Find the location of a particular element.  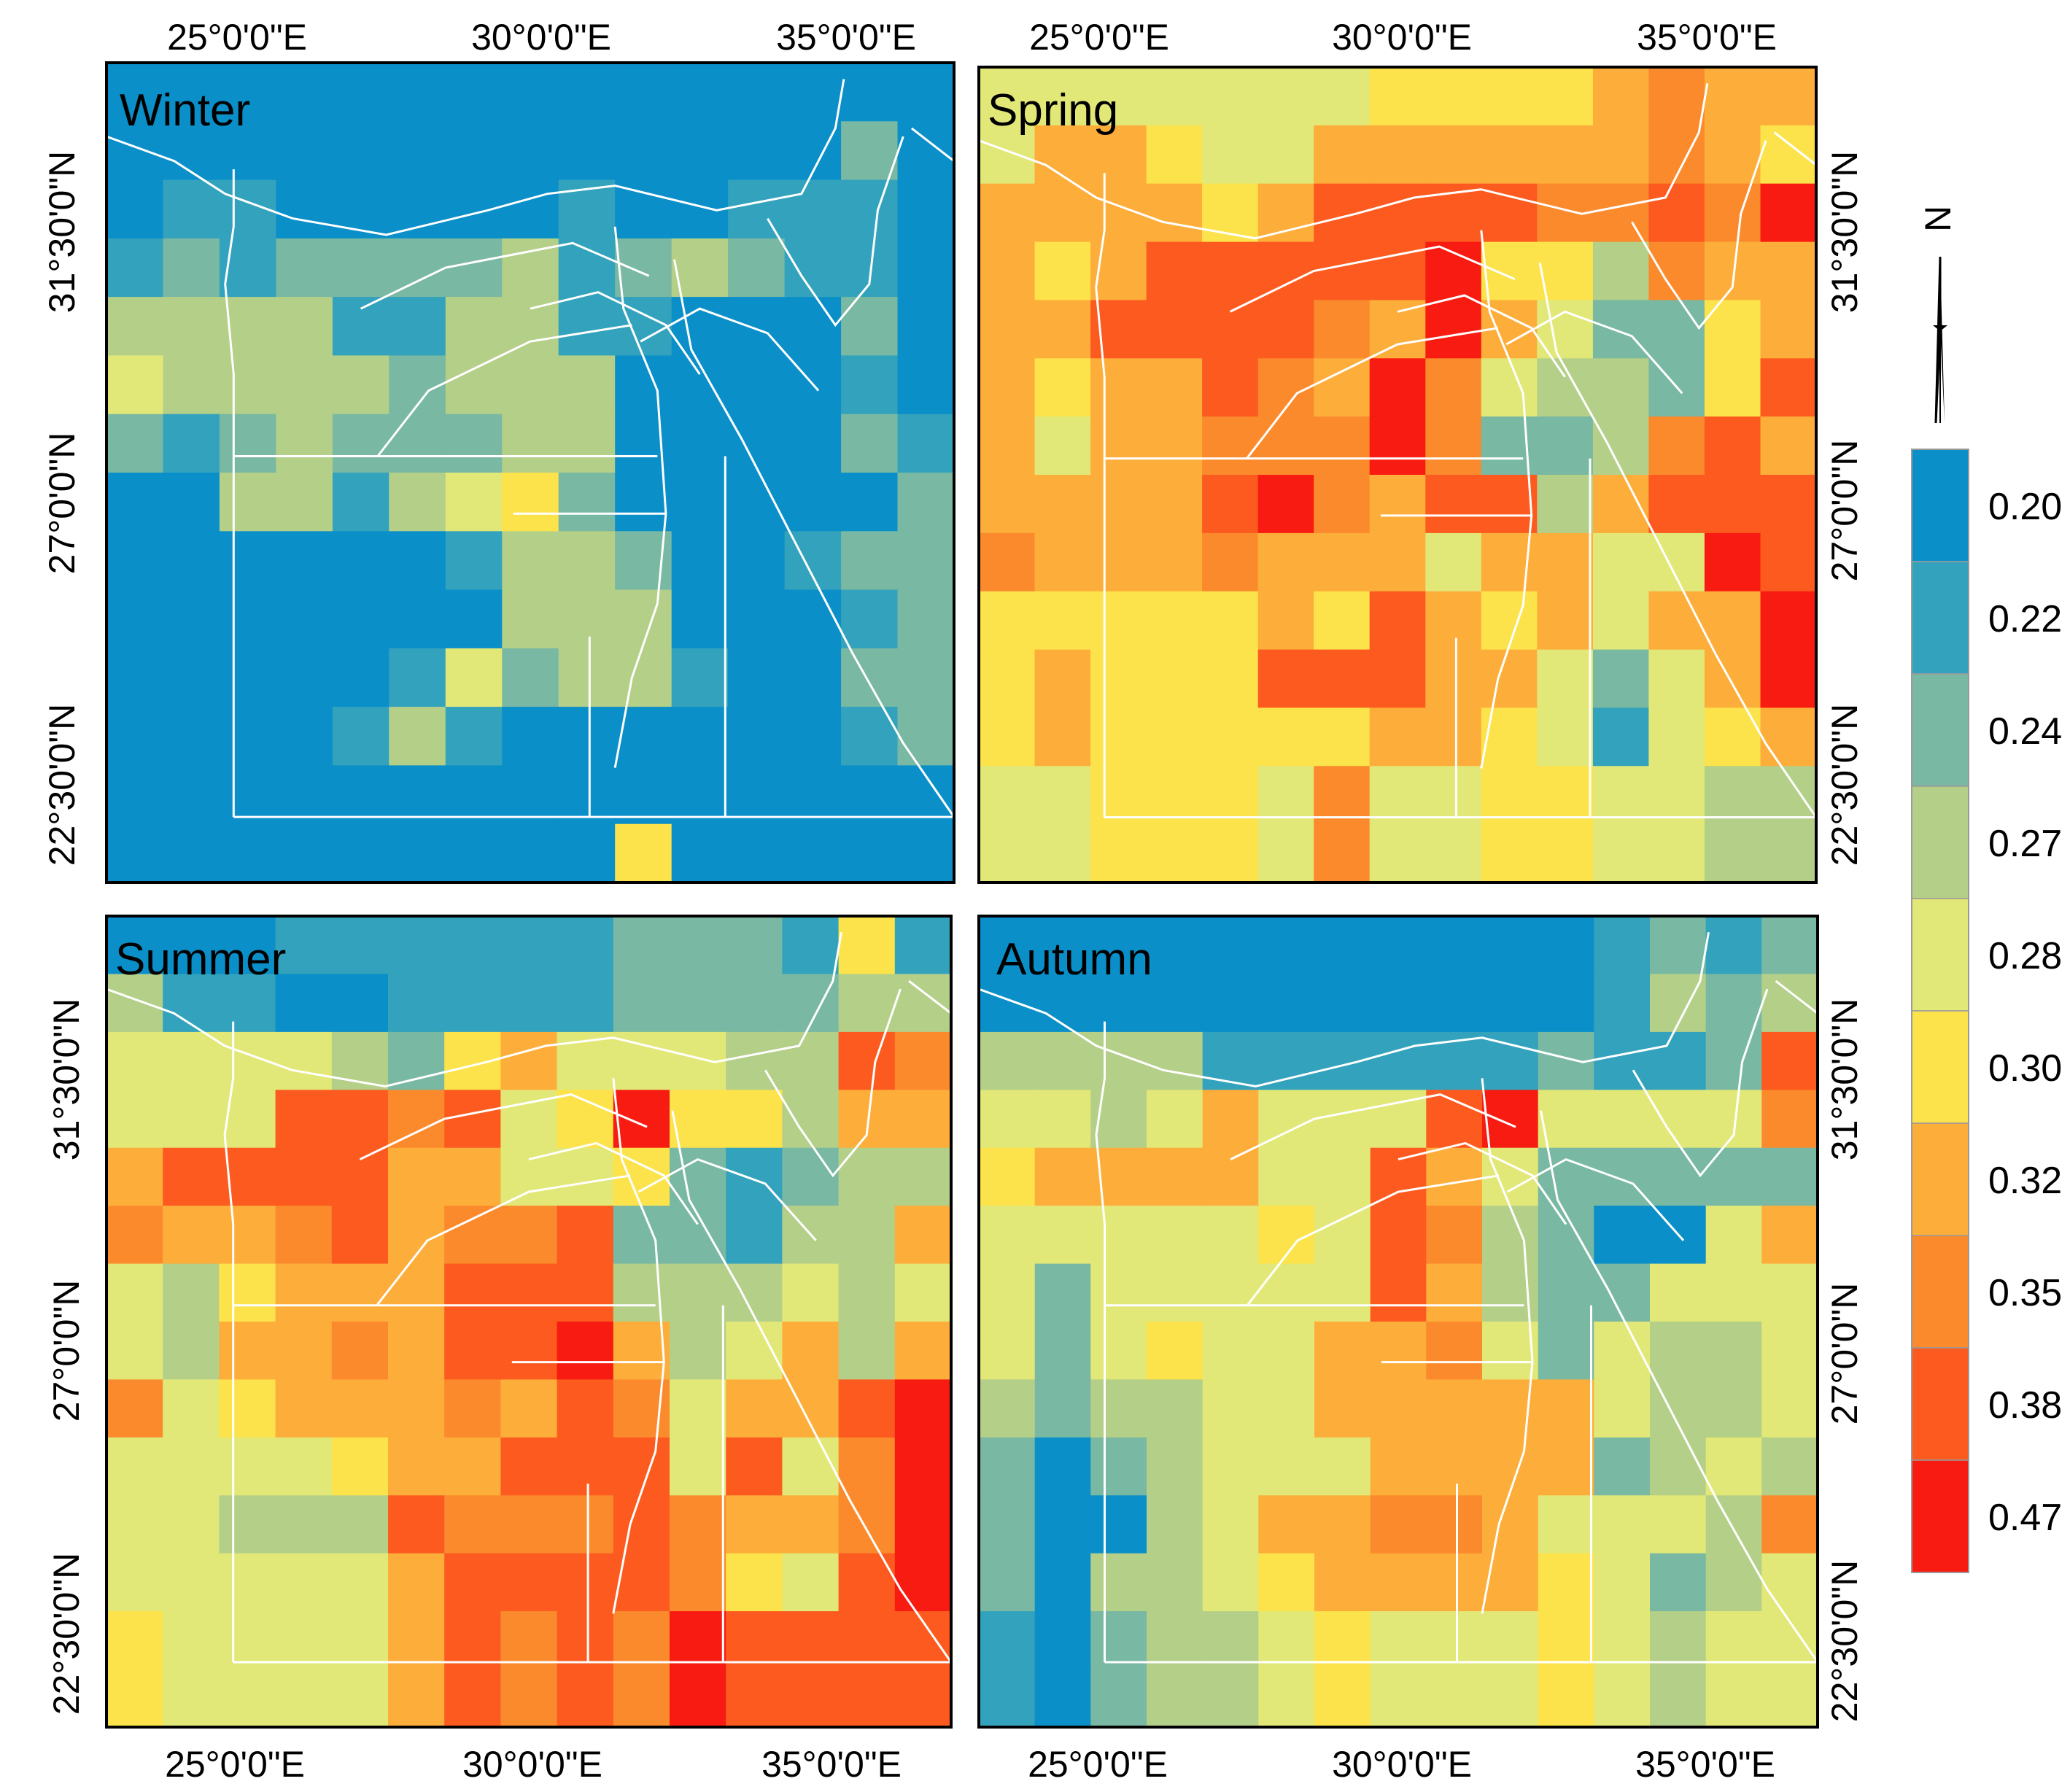

legend-label: 0.27 is located at coordinates (2025, 844).